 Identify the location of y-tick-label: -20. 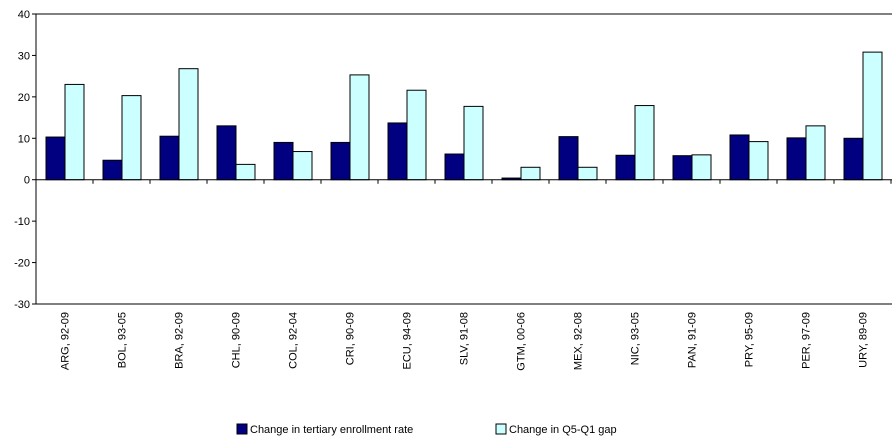
(22, 264).